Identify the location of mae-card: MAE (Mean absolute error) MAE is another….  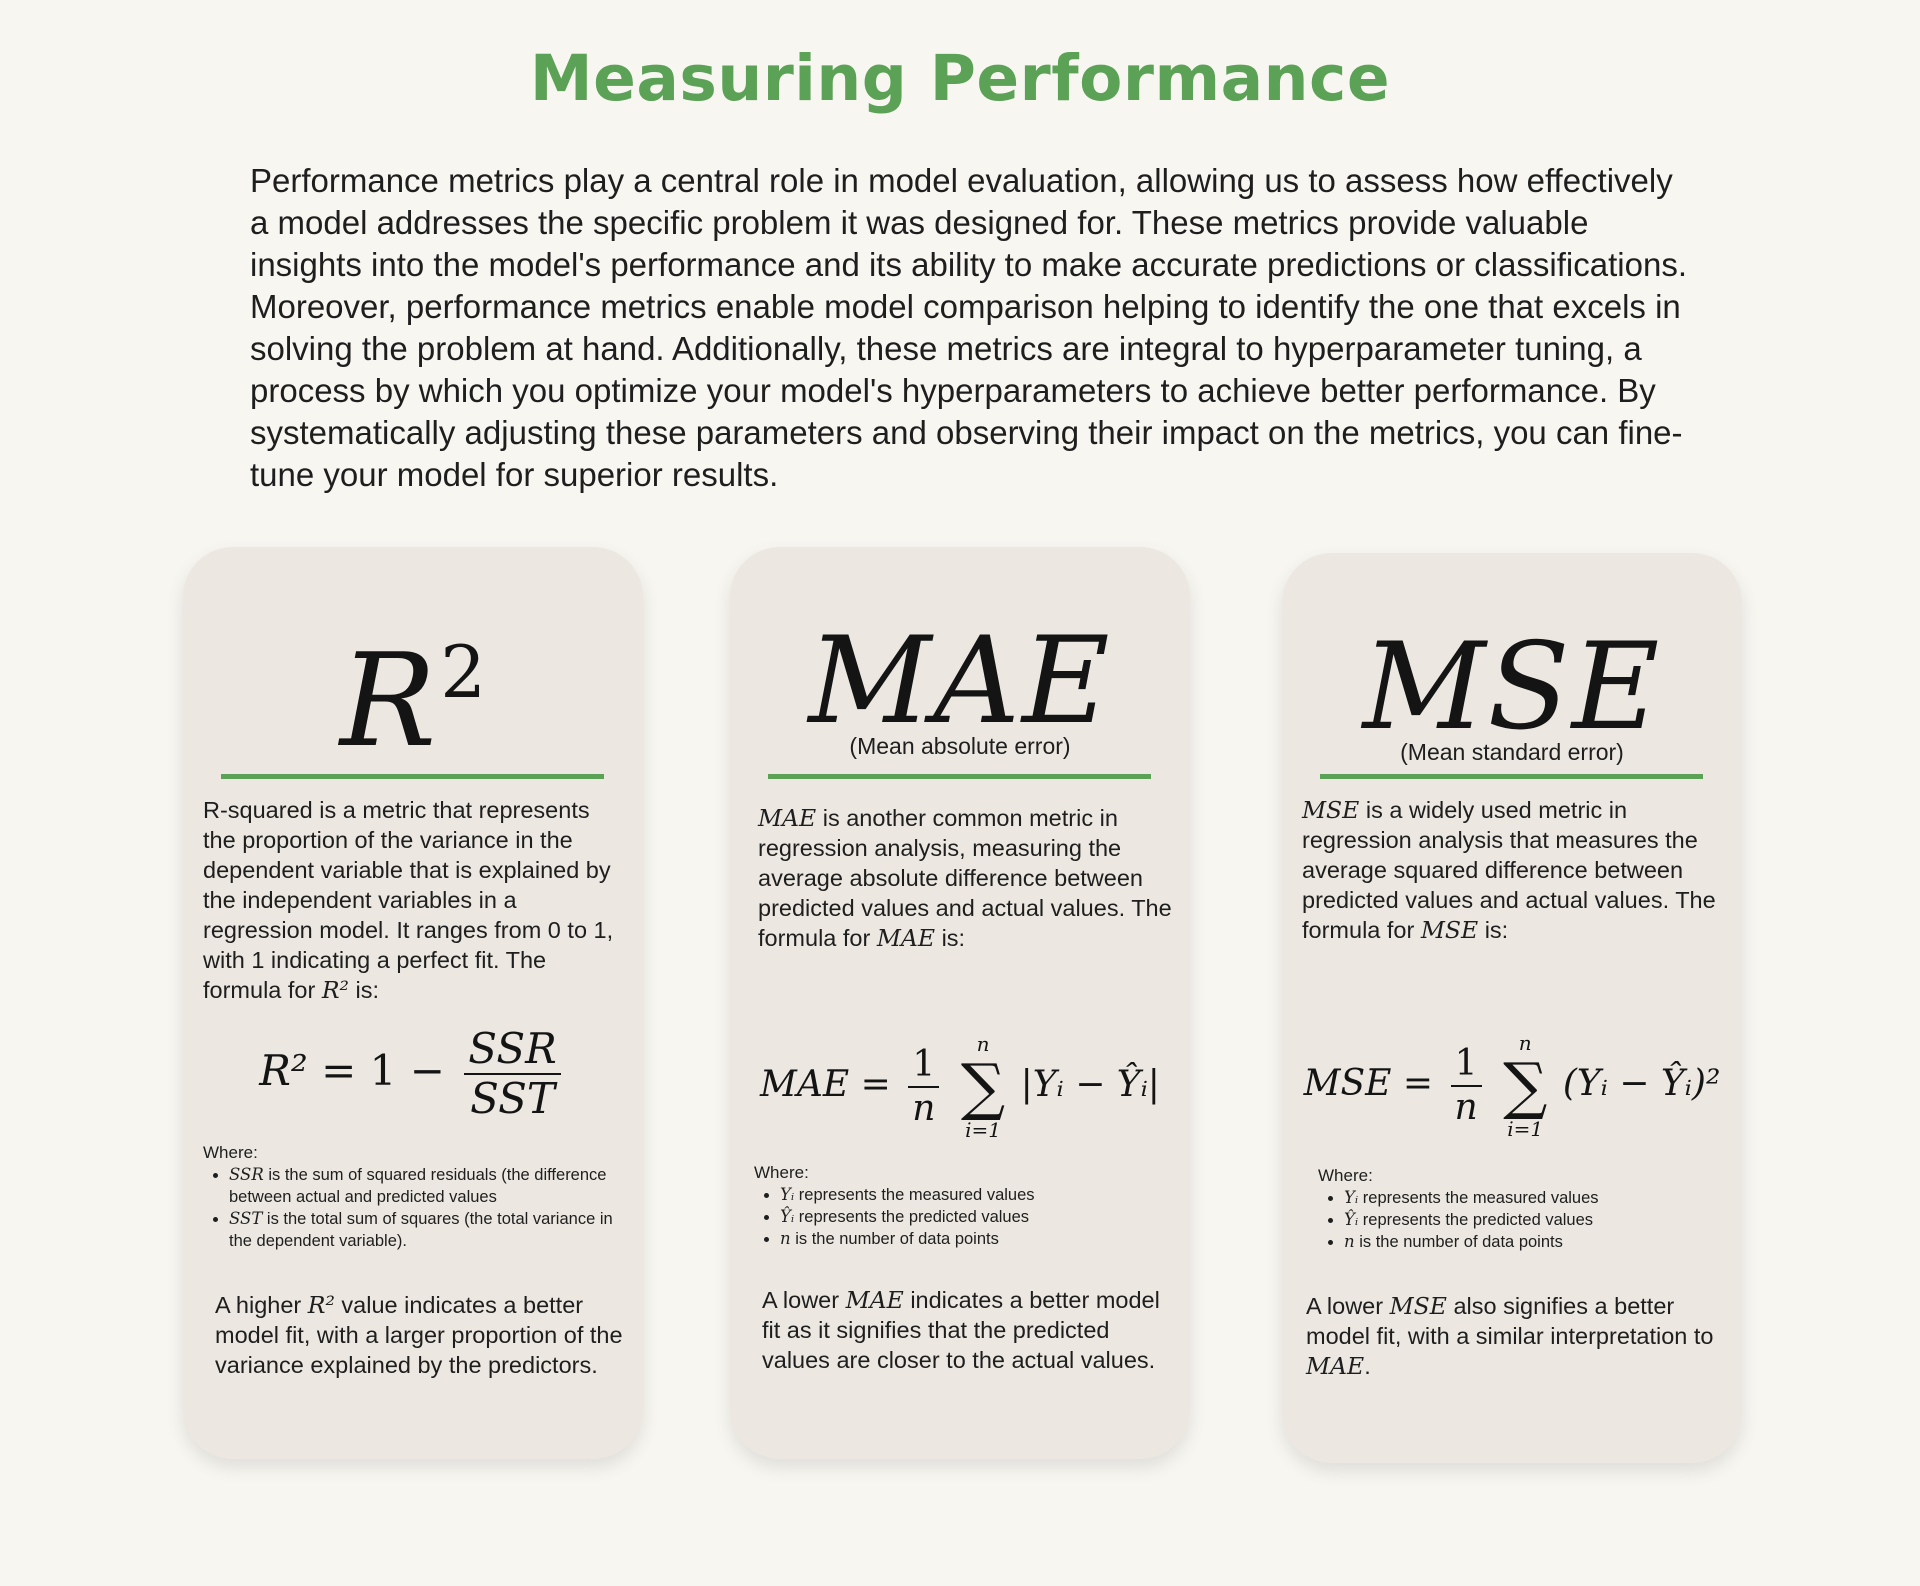
(960, 1003).